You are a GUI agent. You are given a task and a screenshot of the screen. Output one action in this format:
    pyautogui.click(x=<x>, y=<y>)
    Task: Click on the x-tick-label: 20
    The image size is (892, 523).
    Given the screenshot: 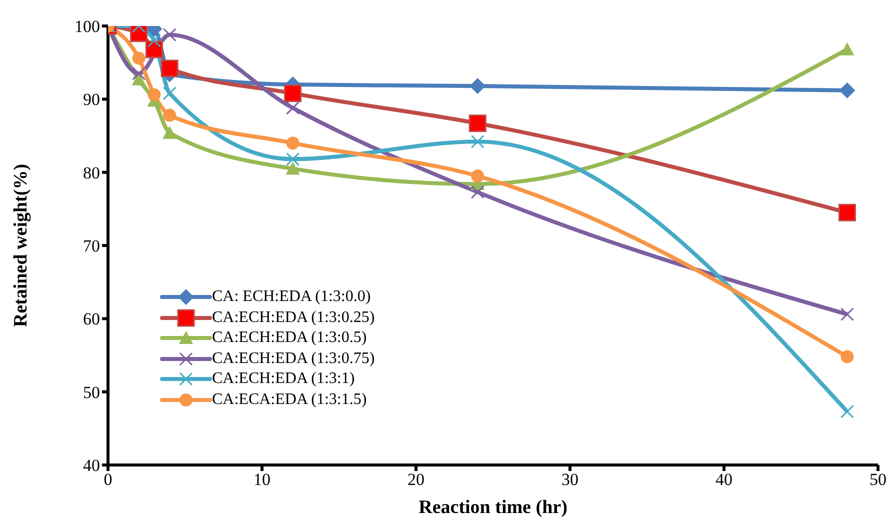 What is the action you would take?
    pyautogui.click(x=416, y=480)
    